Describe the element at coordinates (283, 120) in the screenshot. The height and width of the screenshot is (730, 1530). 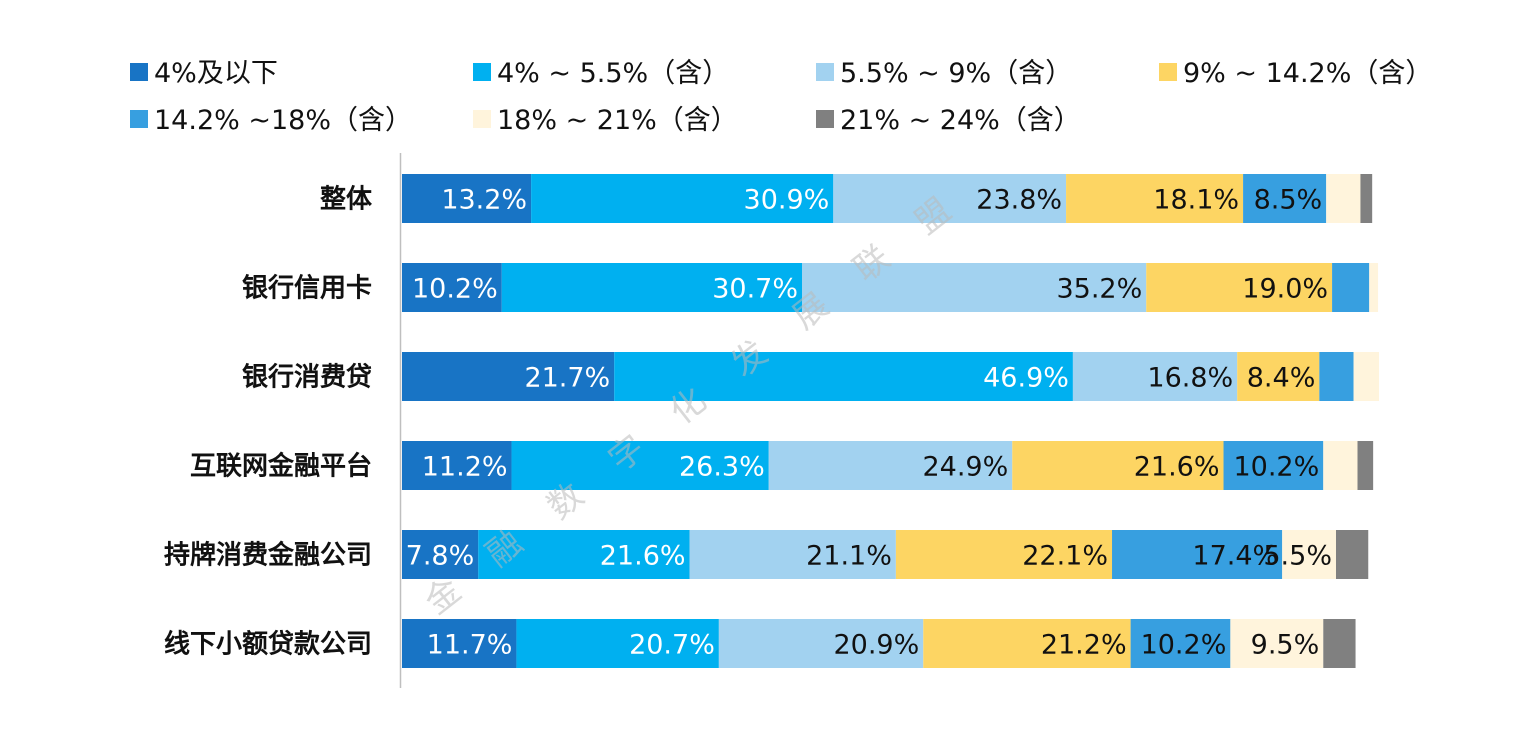
I see `legend-label-5: 14.2% ~18%（含）` at that location.